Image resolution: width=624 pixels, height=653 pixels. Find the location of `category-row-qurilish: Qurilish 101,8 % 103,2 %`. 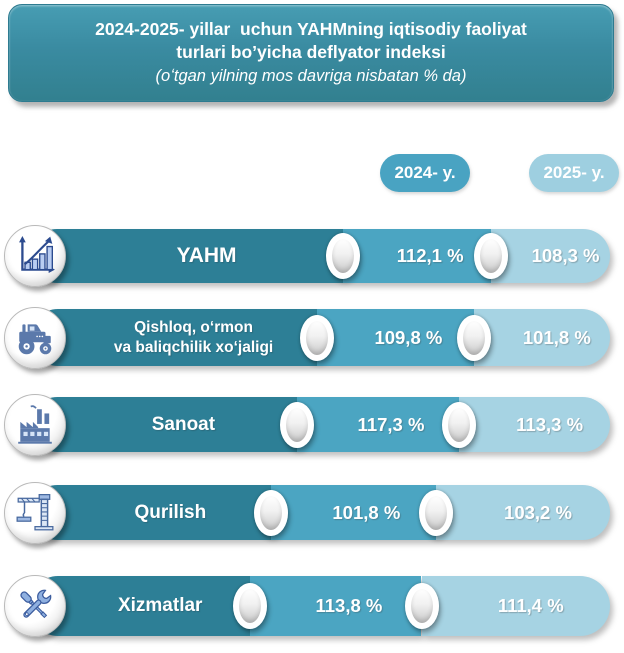

category-row-qurilish: Qurilish 101,8 % 103,2 % is located at coordinates (312, 512).